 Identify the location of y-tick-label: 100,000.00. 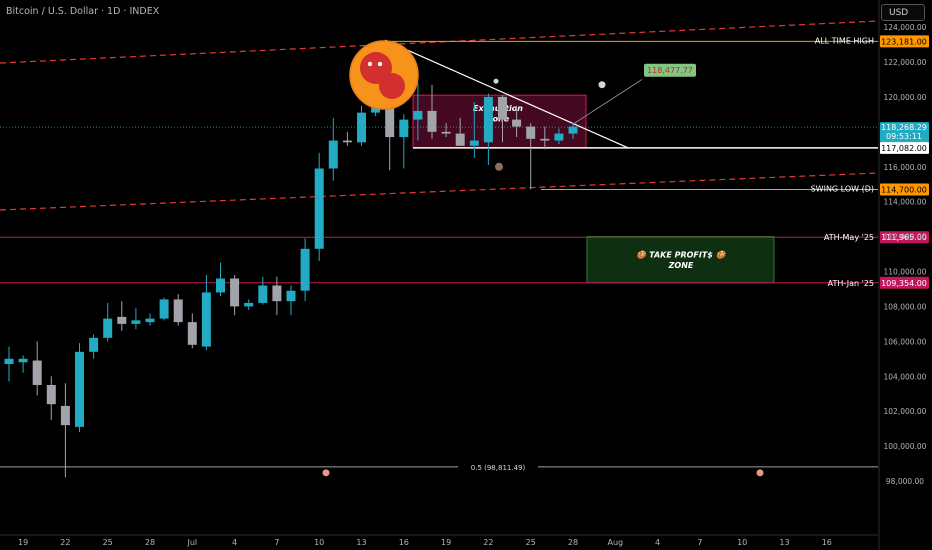
(905, 446).